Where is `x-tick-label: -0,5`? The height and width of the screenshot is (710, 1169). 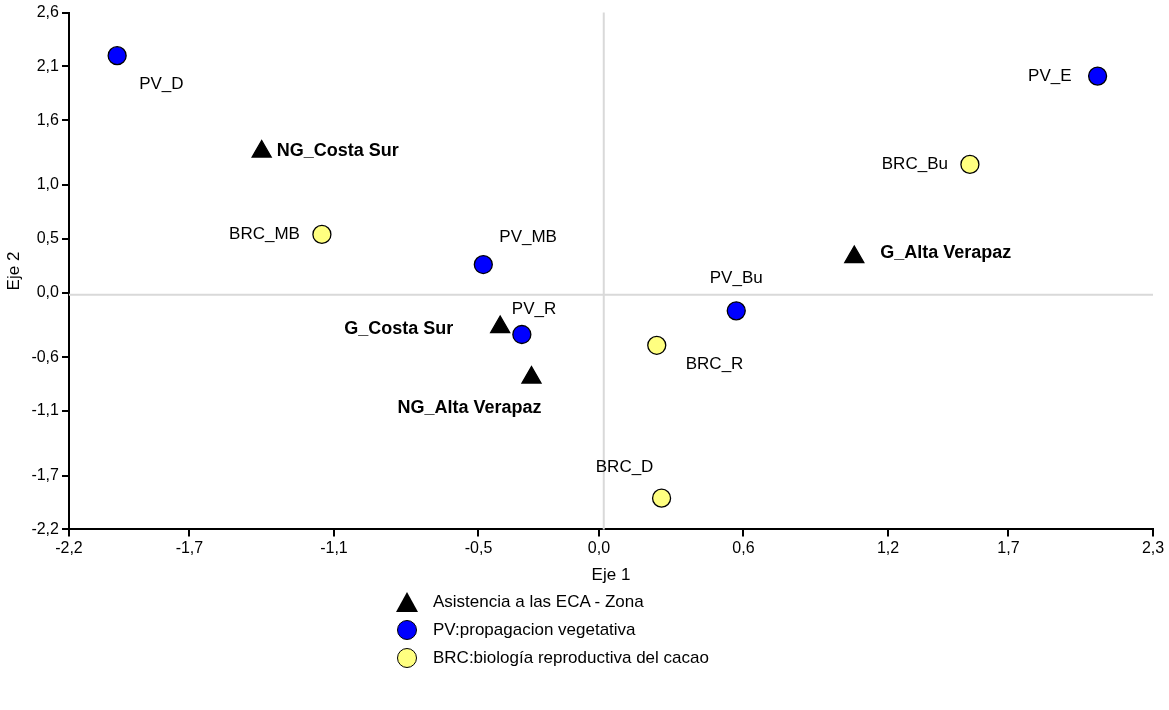 x-tick-label: -0,5 is located at coordinates (478, 548).